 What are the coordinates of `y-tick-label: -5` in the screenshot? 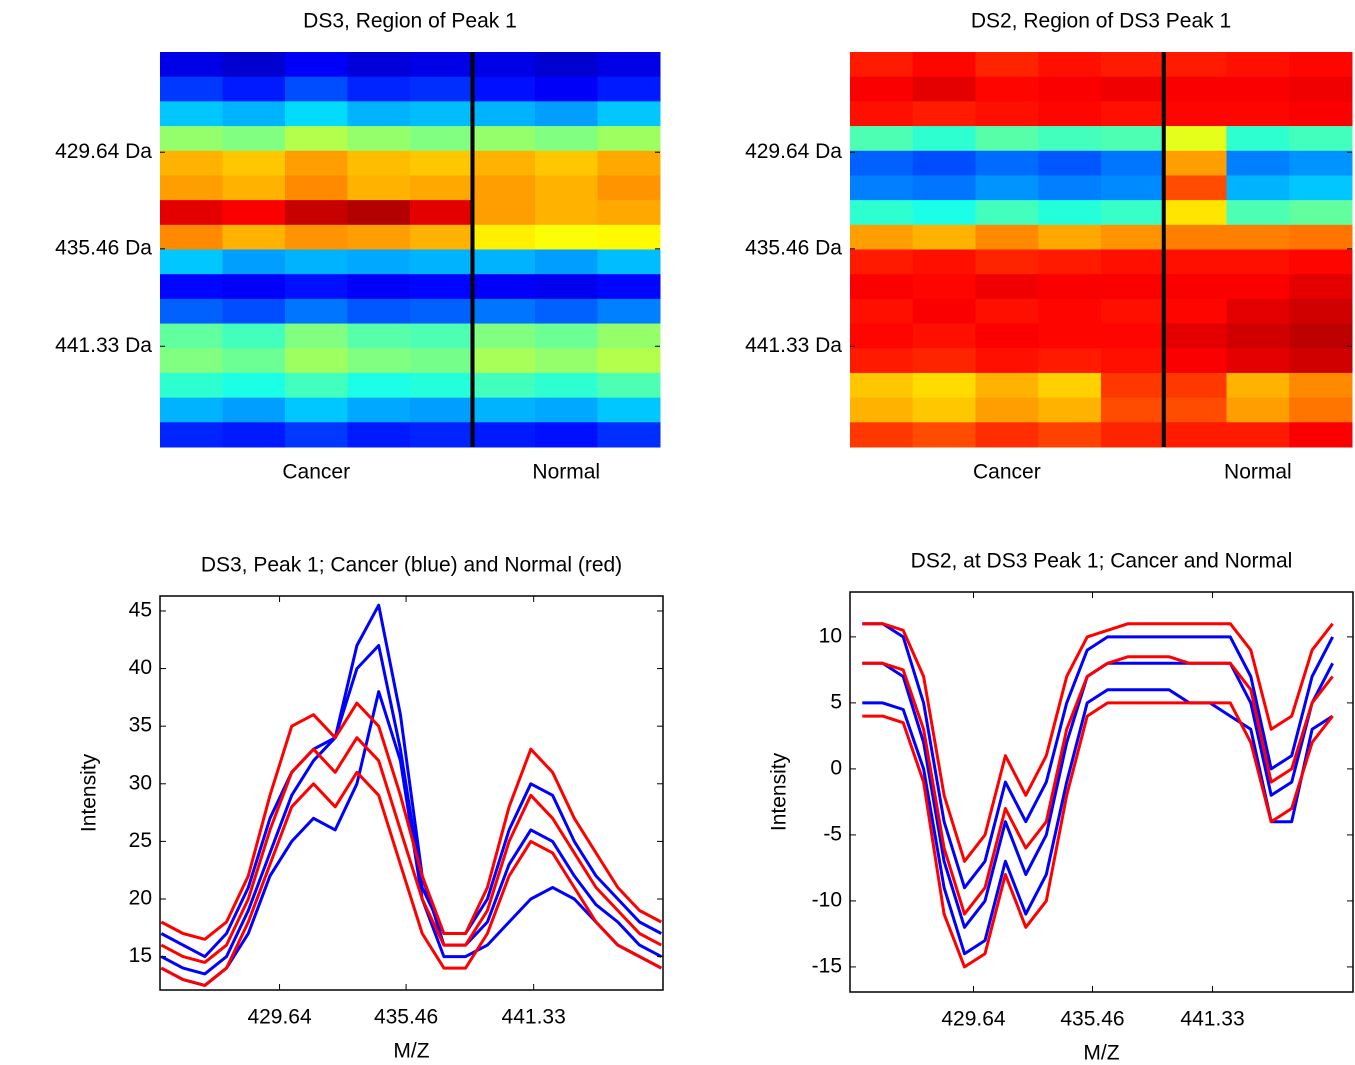 It's located at (832, 833).